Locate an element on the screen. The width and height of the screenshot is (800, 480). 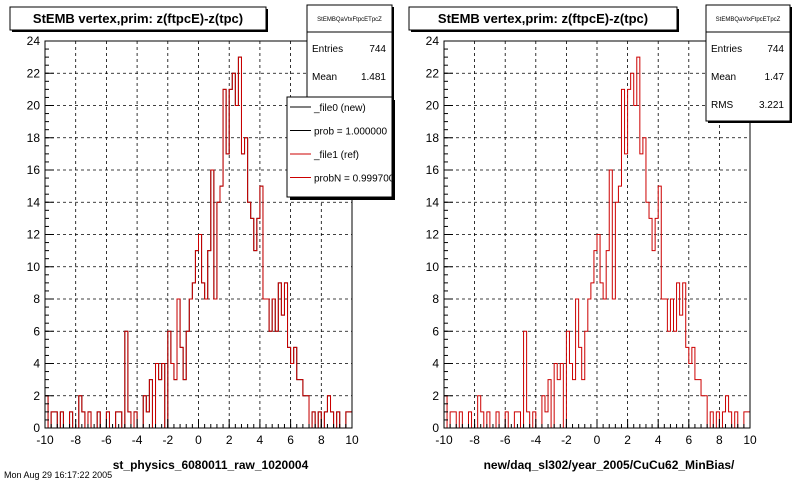
stats-rms-value: 3.221 is located at coordinates (771, 105).